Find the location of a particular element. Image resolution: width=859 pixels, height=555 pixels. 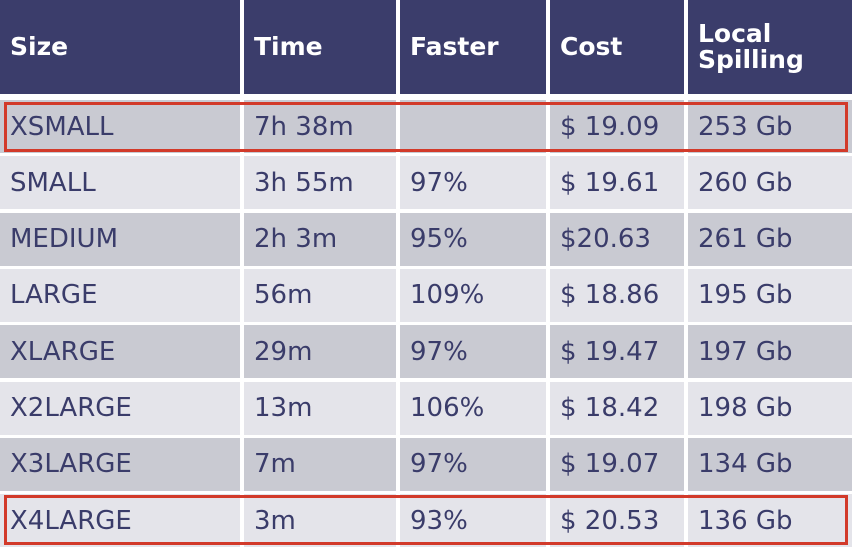

table-cell: 253 Gb is located at coordinates (770, 126).